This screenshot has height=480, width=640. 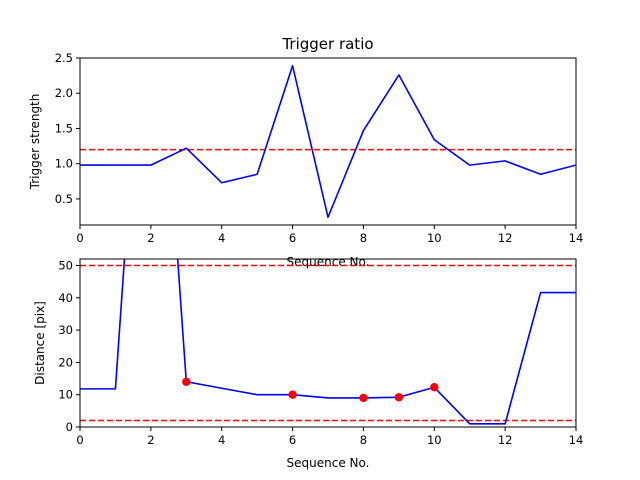 What do you see at coordinates (64, 58) in the screenshot?
I see `y-tick-label: 2.5` at bounding box center [64, 58].